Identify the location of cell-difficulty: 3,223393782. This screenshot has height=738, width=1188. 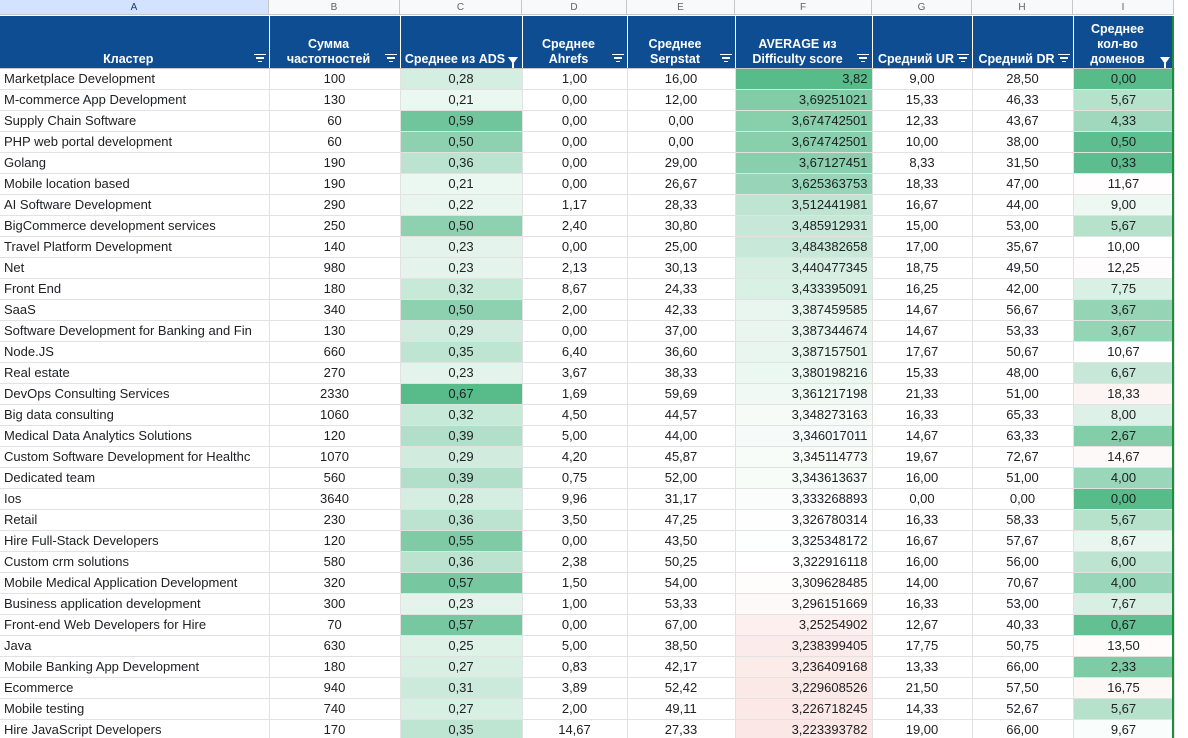
(804, 728).